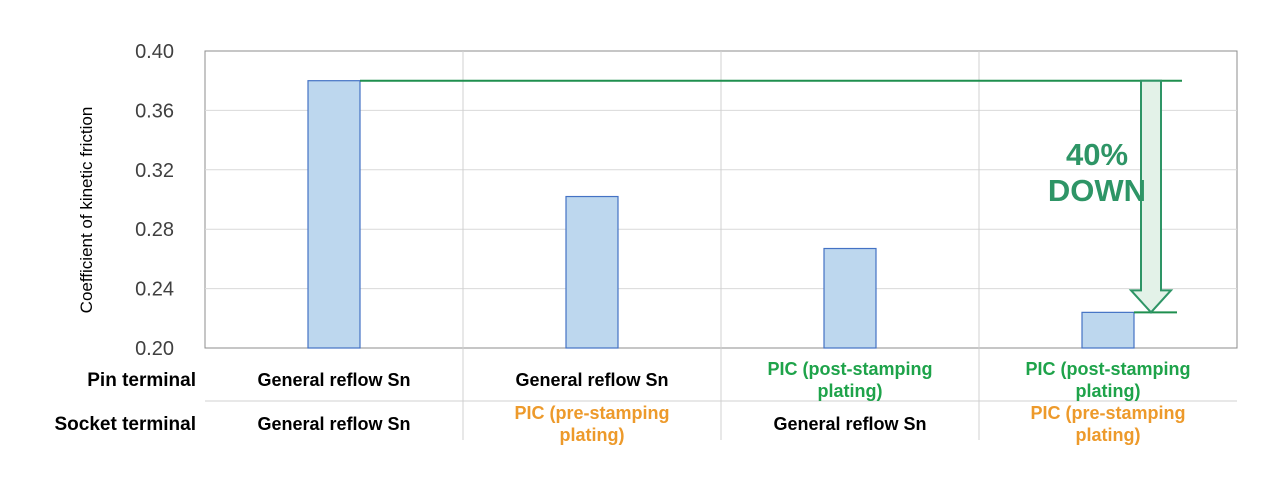  I want to click on down-arrow, so click(1151, 196).